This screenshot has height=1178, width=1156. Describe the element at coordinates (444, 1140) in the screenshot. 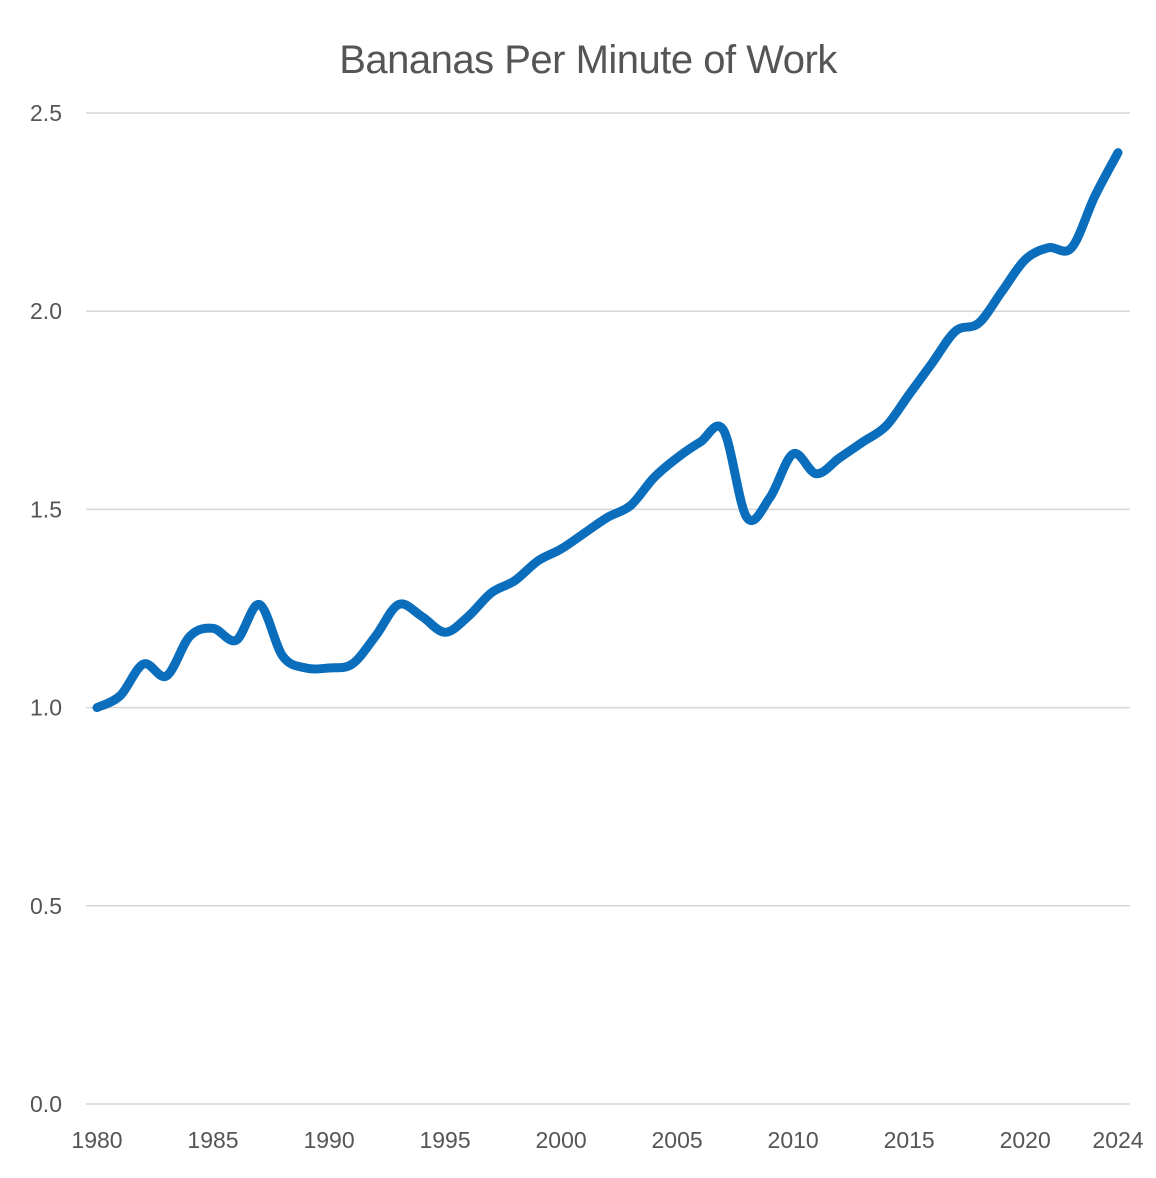

I see `x-tick-label: 1995` at that location.